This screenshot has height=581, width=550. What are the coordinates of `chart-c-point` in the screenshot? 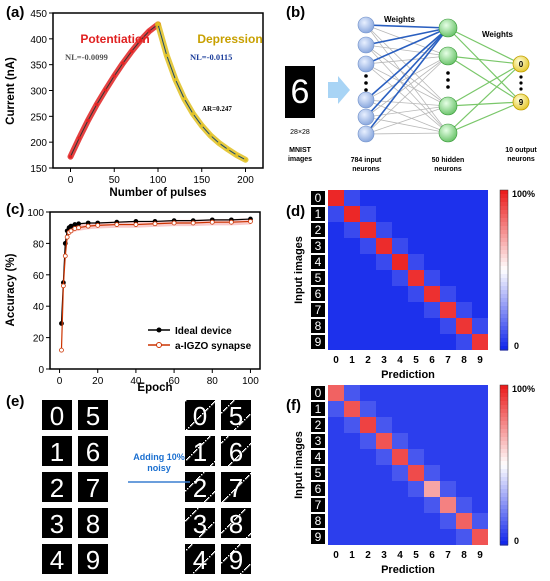 It's located at (193, 223).